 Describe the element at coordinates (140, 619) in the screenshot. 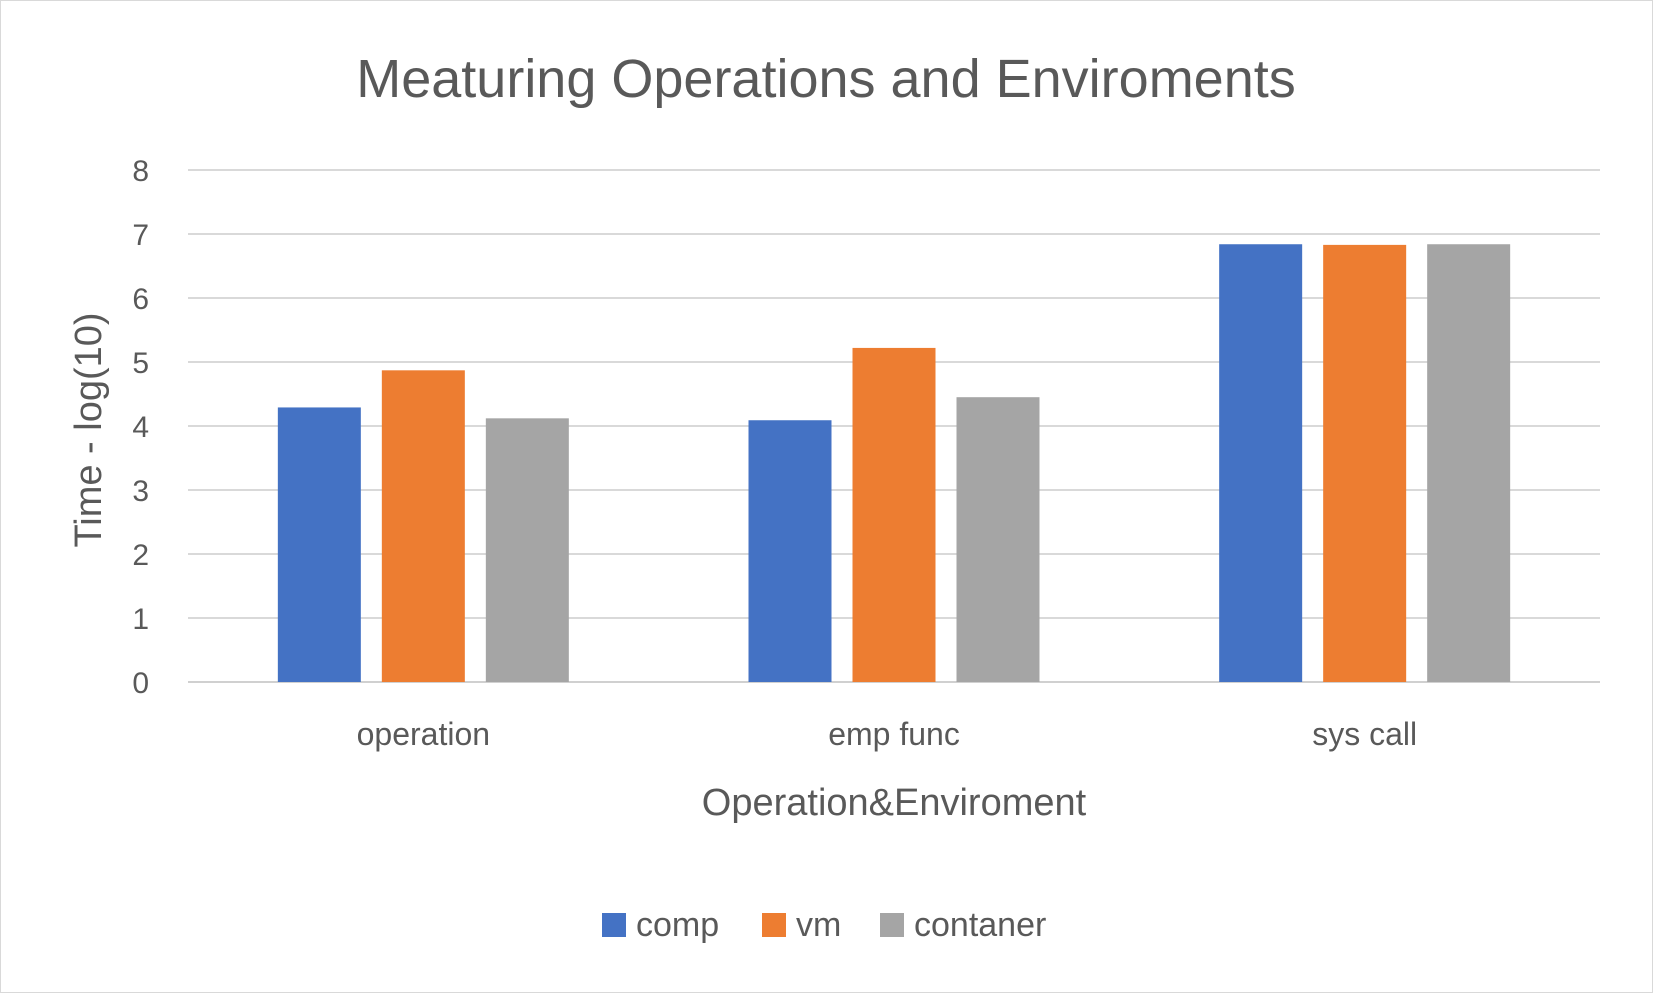

I see `y-tick-label: 1` at that location.